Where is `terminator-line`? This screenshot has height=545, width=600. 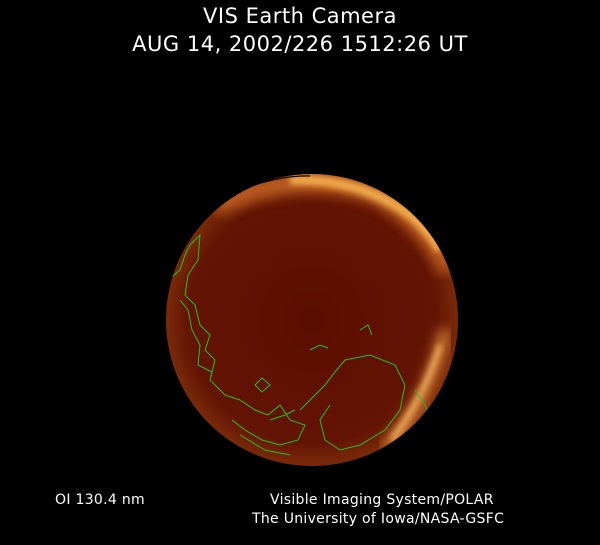
terminator-line is located at coordinates (240, 223).